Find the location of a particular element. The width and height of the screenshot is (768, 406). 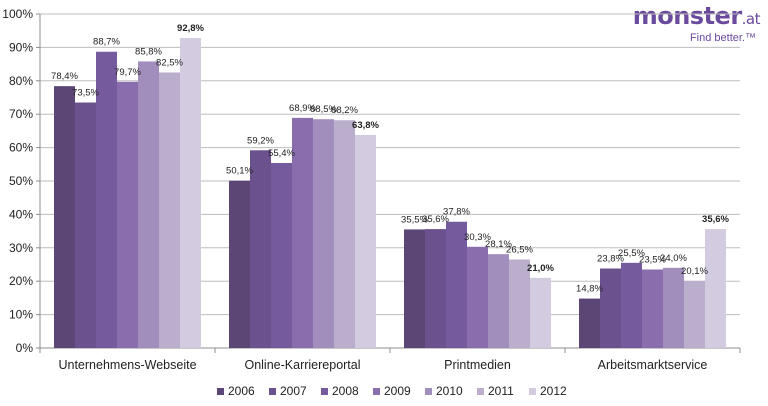

y-tick-label: 50% is located at coordinates (21, 181).